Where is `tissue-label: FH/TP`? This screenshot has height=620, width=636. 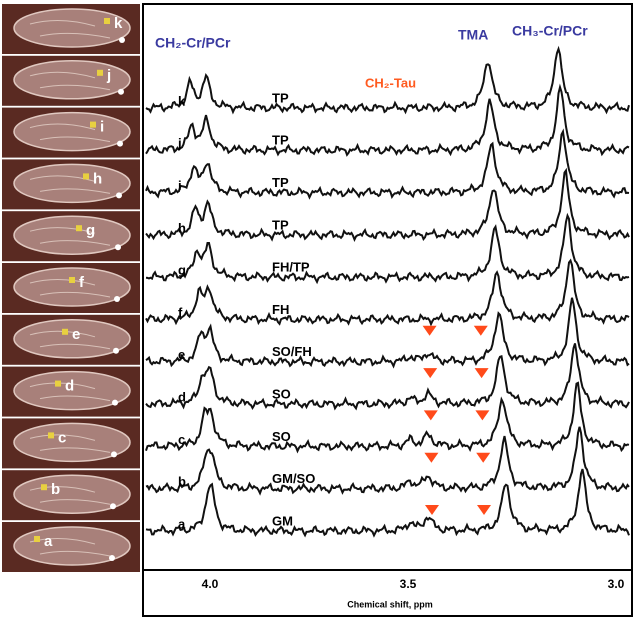
tissue-label: FH/TP is located at coordinates (291, 267).